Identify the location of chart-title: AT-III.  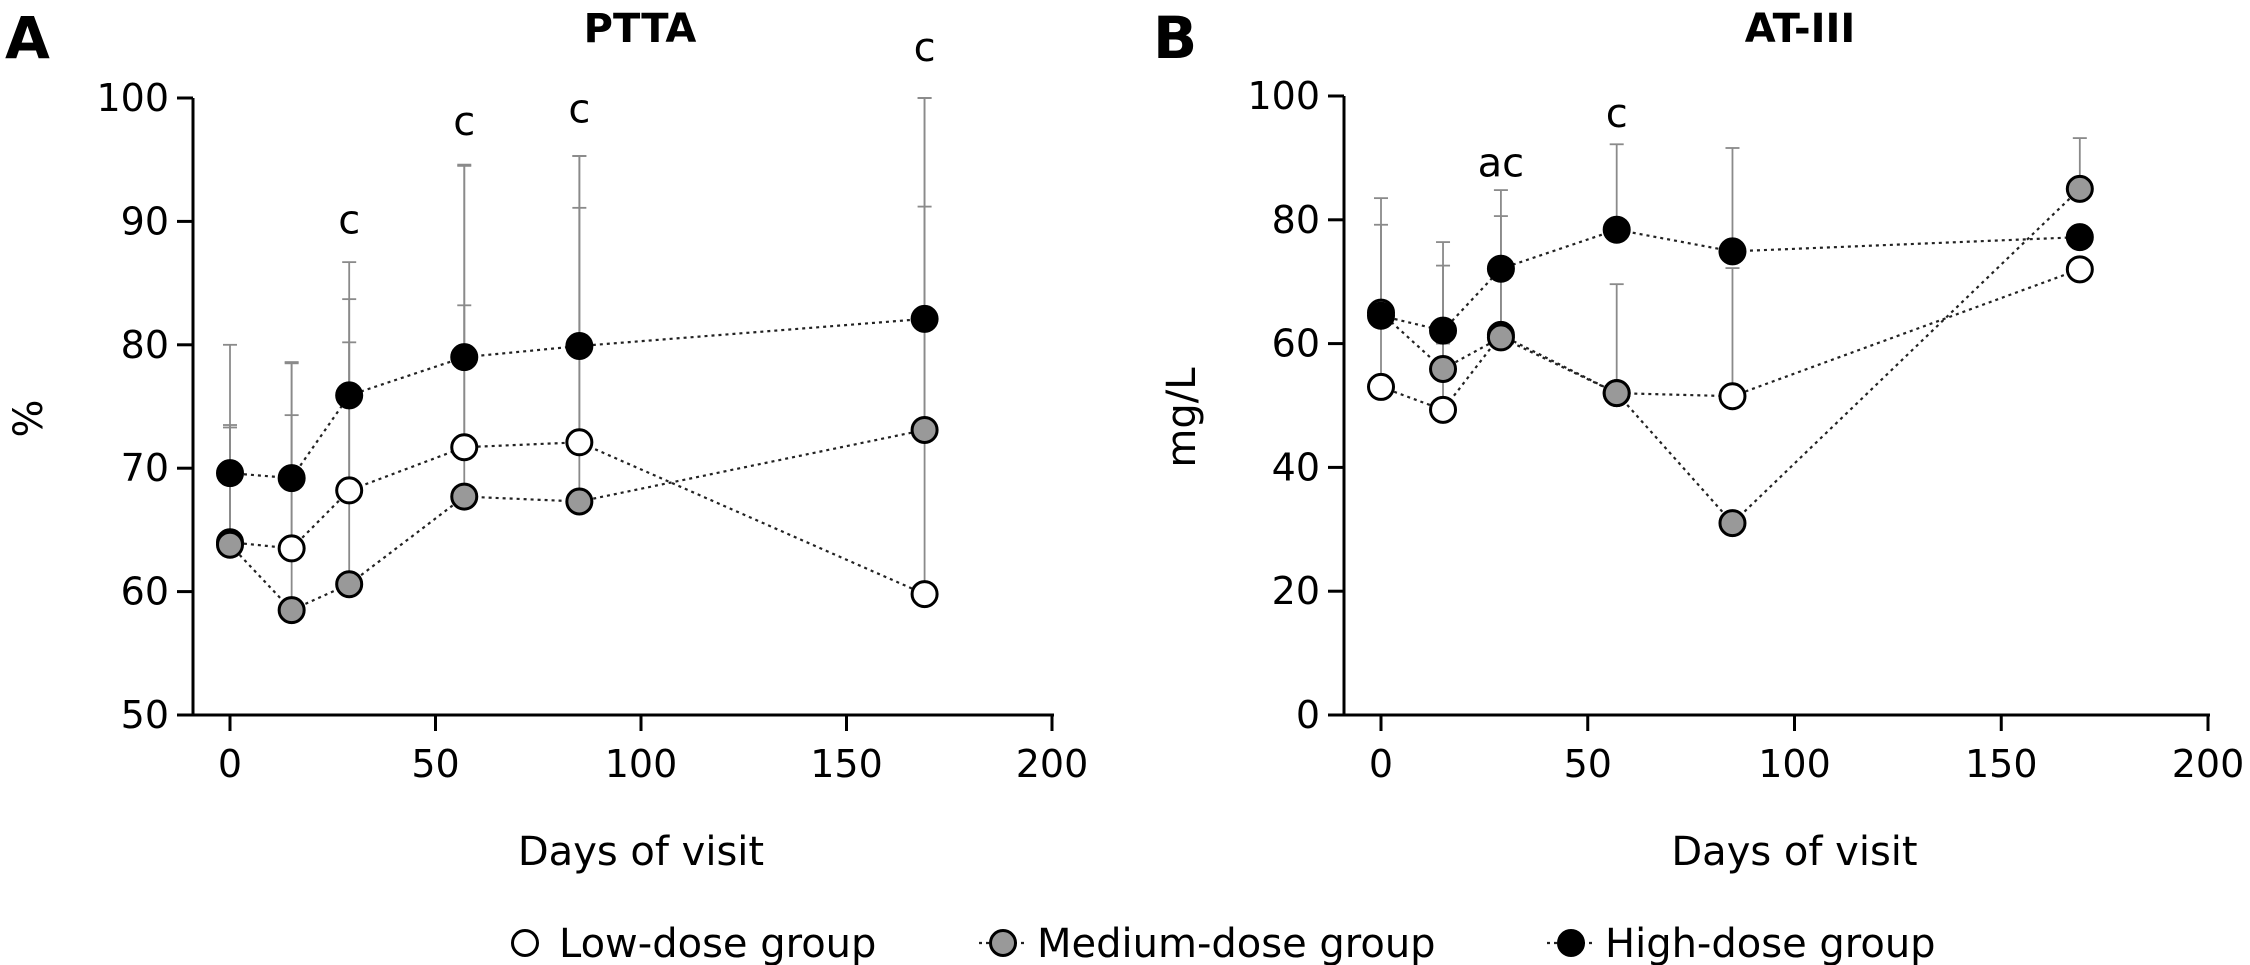
(1800, 29).